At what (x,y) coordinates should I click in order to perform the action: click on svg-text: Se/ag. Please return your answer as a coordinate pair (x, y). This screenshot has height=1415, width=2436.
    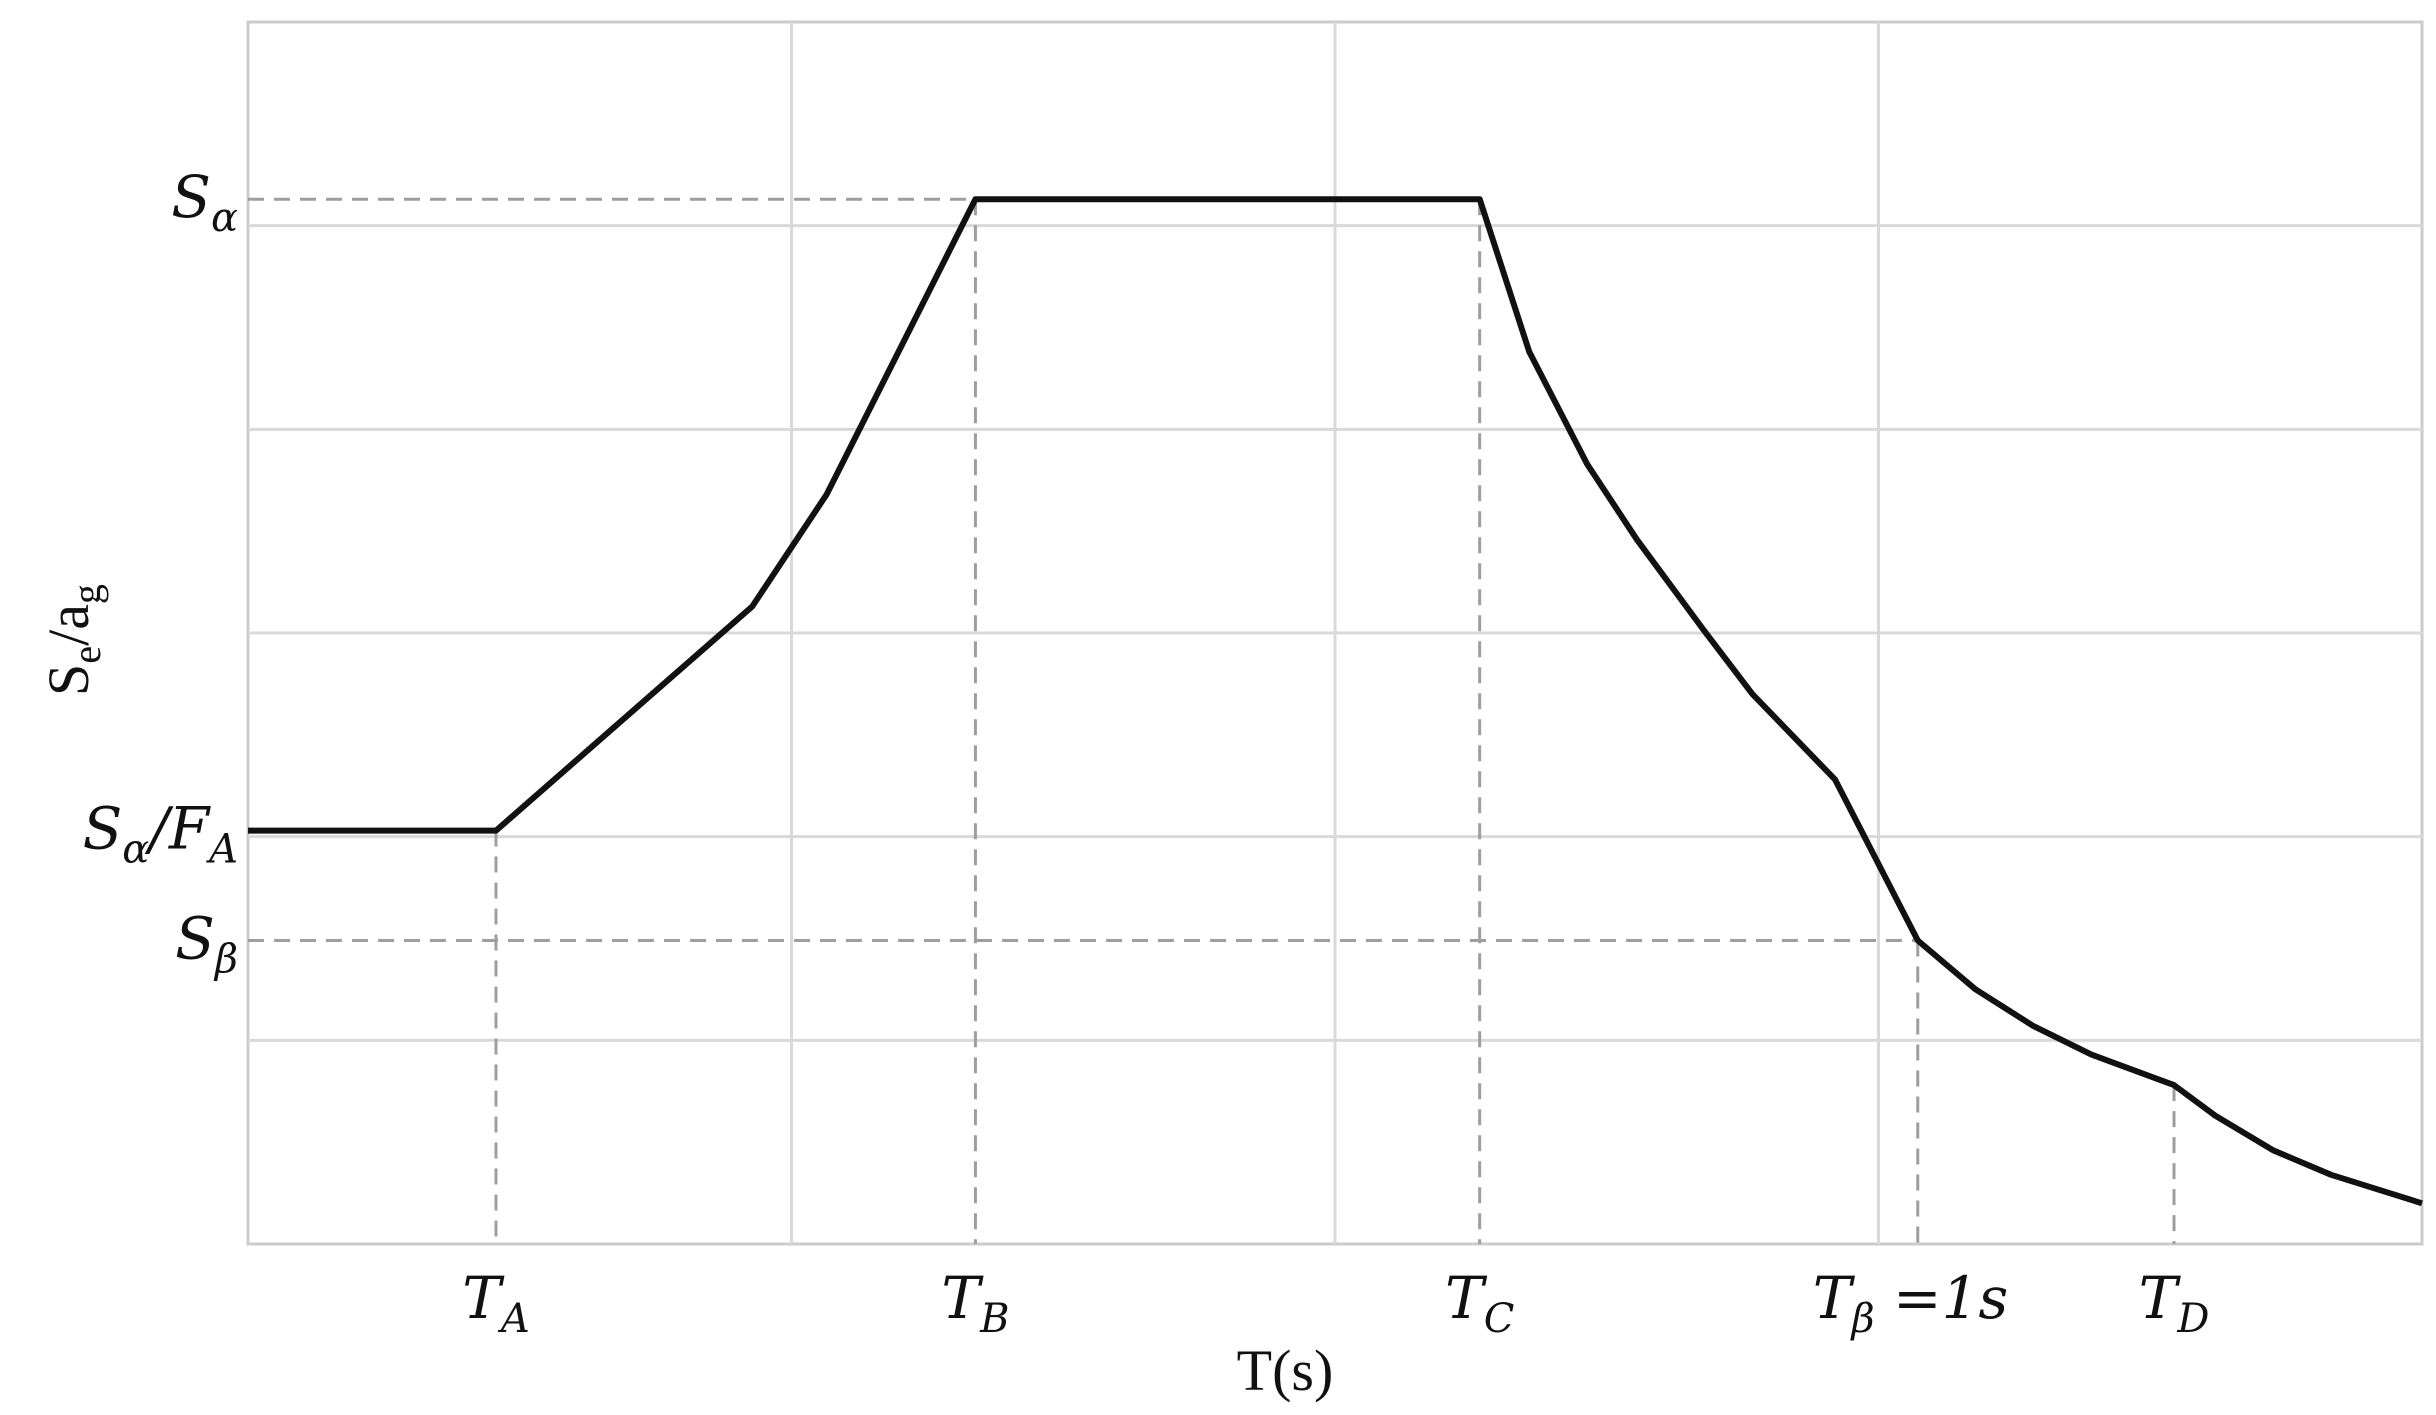
    Looking at the image, I should click on (72, 640).